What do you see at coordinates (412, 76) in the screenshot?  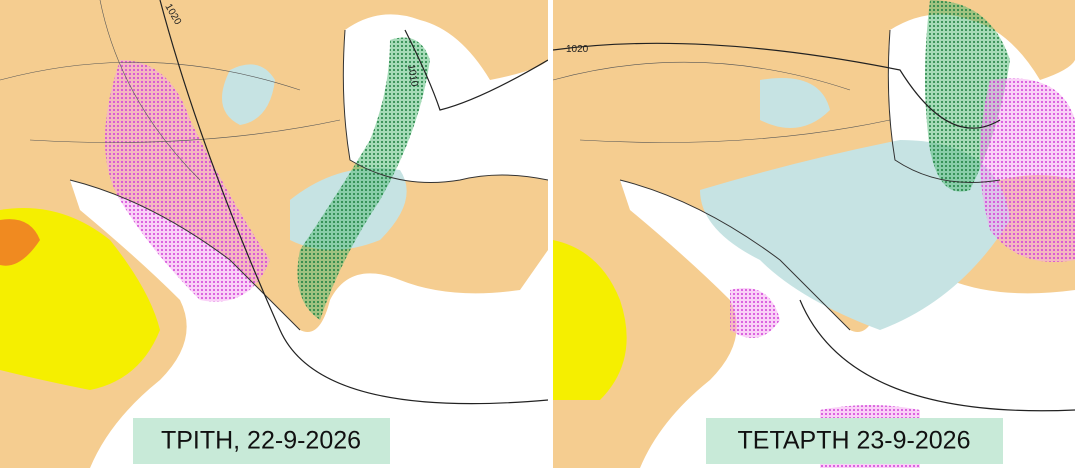 I see `isobar-label: 1010` at bounding box center [412, 76].